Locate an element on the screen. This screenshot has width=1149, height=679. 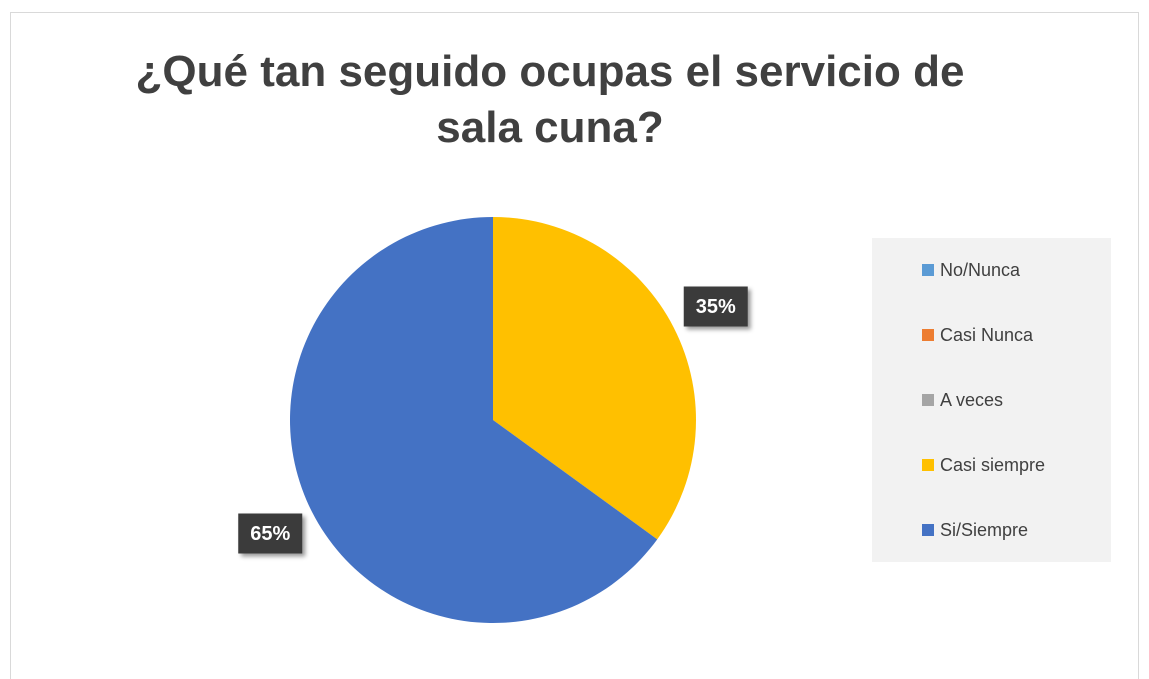
legend-label: A veces is located at coordinates (971, 400).